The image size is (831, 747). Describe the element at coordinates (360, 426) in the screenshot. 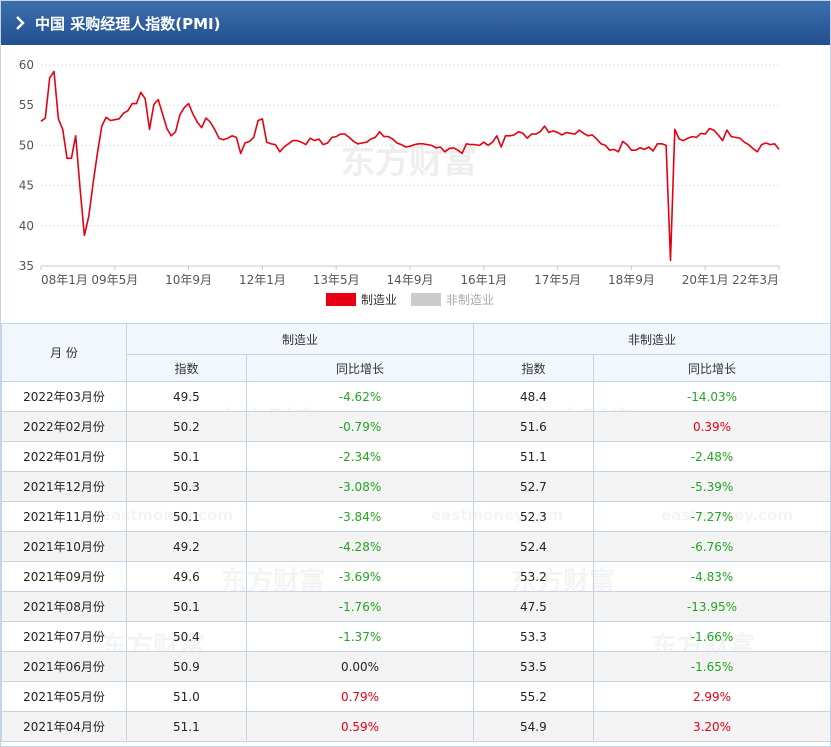

I see `mfg-change-cell: -0.79%` at that location.